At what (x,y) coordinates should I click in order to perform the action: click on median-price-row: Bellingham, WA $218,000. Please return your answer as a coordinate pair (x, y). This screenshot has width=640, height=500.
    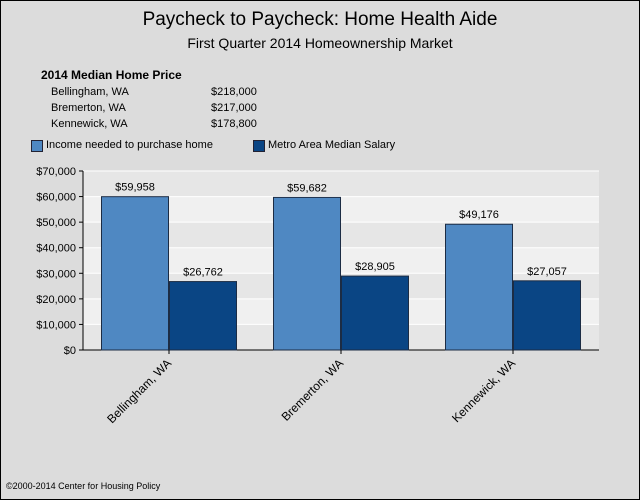
    Looking at the image, I should click on (161, 92).